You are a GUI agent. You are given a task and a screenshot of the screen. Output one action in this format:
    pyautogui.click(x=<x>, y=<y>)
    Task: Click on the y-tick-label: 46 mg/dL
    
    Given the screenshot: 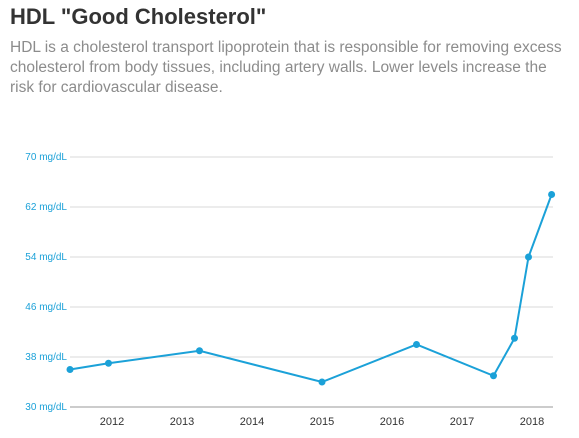 What is the action you would take?
    pyautogui.click(x=46, y=307)
    